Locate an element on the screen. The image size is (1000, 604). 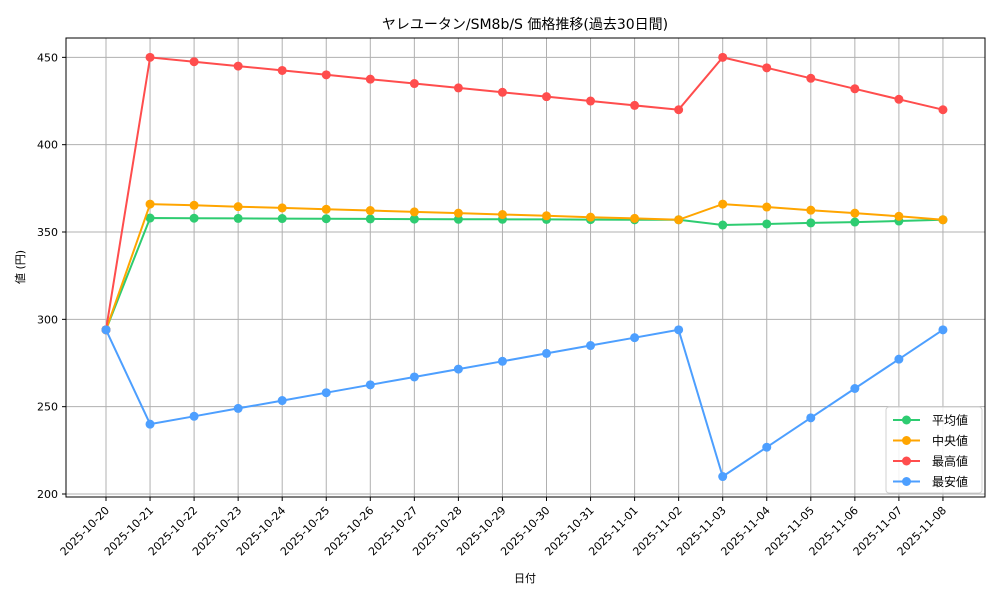
legend-label: 最高値 is located at coordinates (950, 461).